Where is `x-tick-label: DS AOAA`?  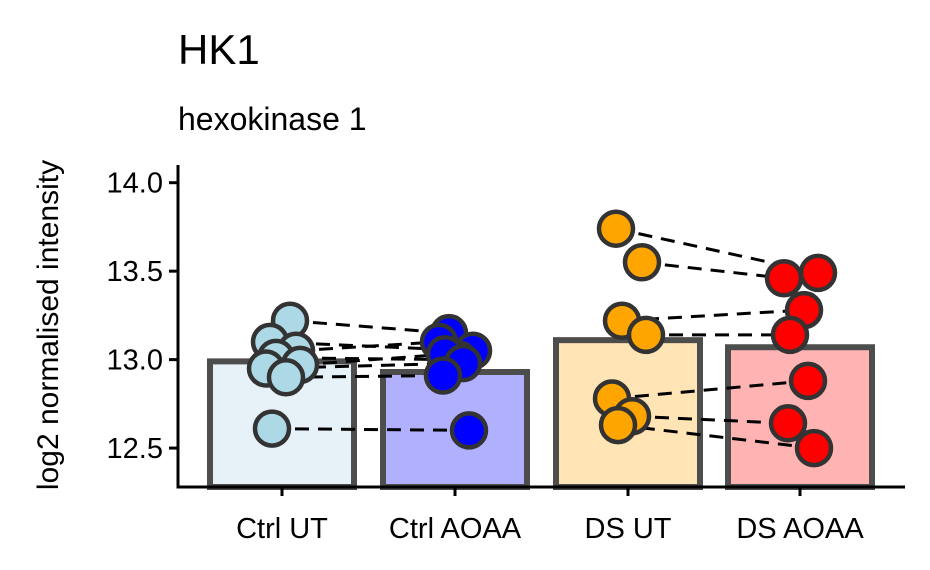 x-tick-label: DS AOAA is located at coordinates (800, 529).